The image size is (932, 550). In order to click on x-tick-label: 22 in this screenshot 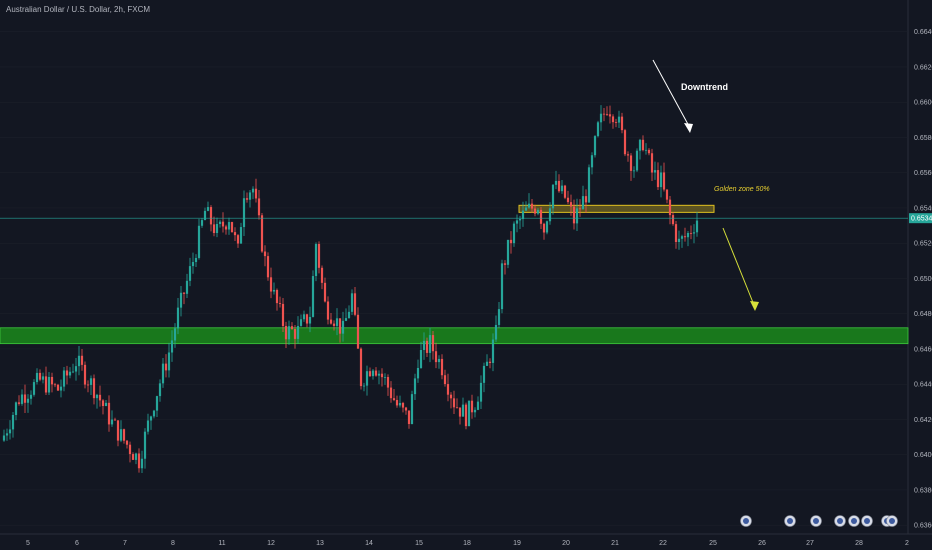, I will do `click(663, 543)`.